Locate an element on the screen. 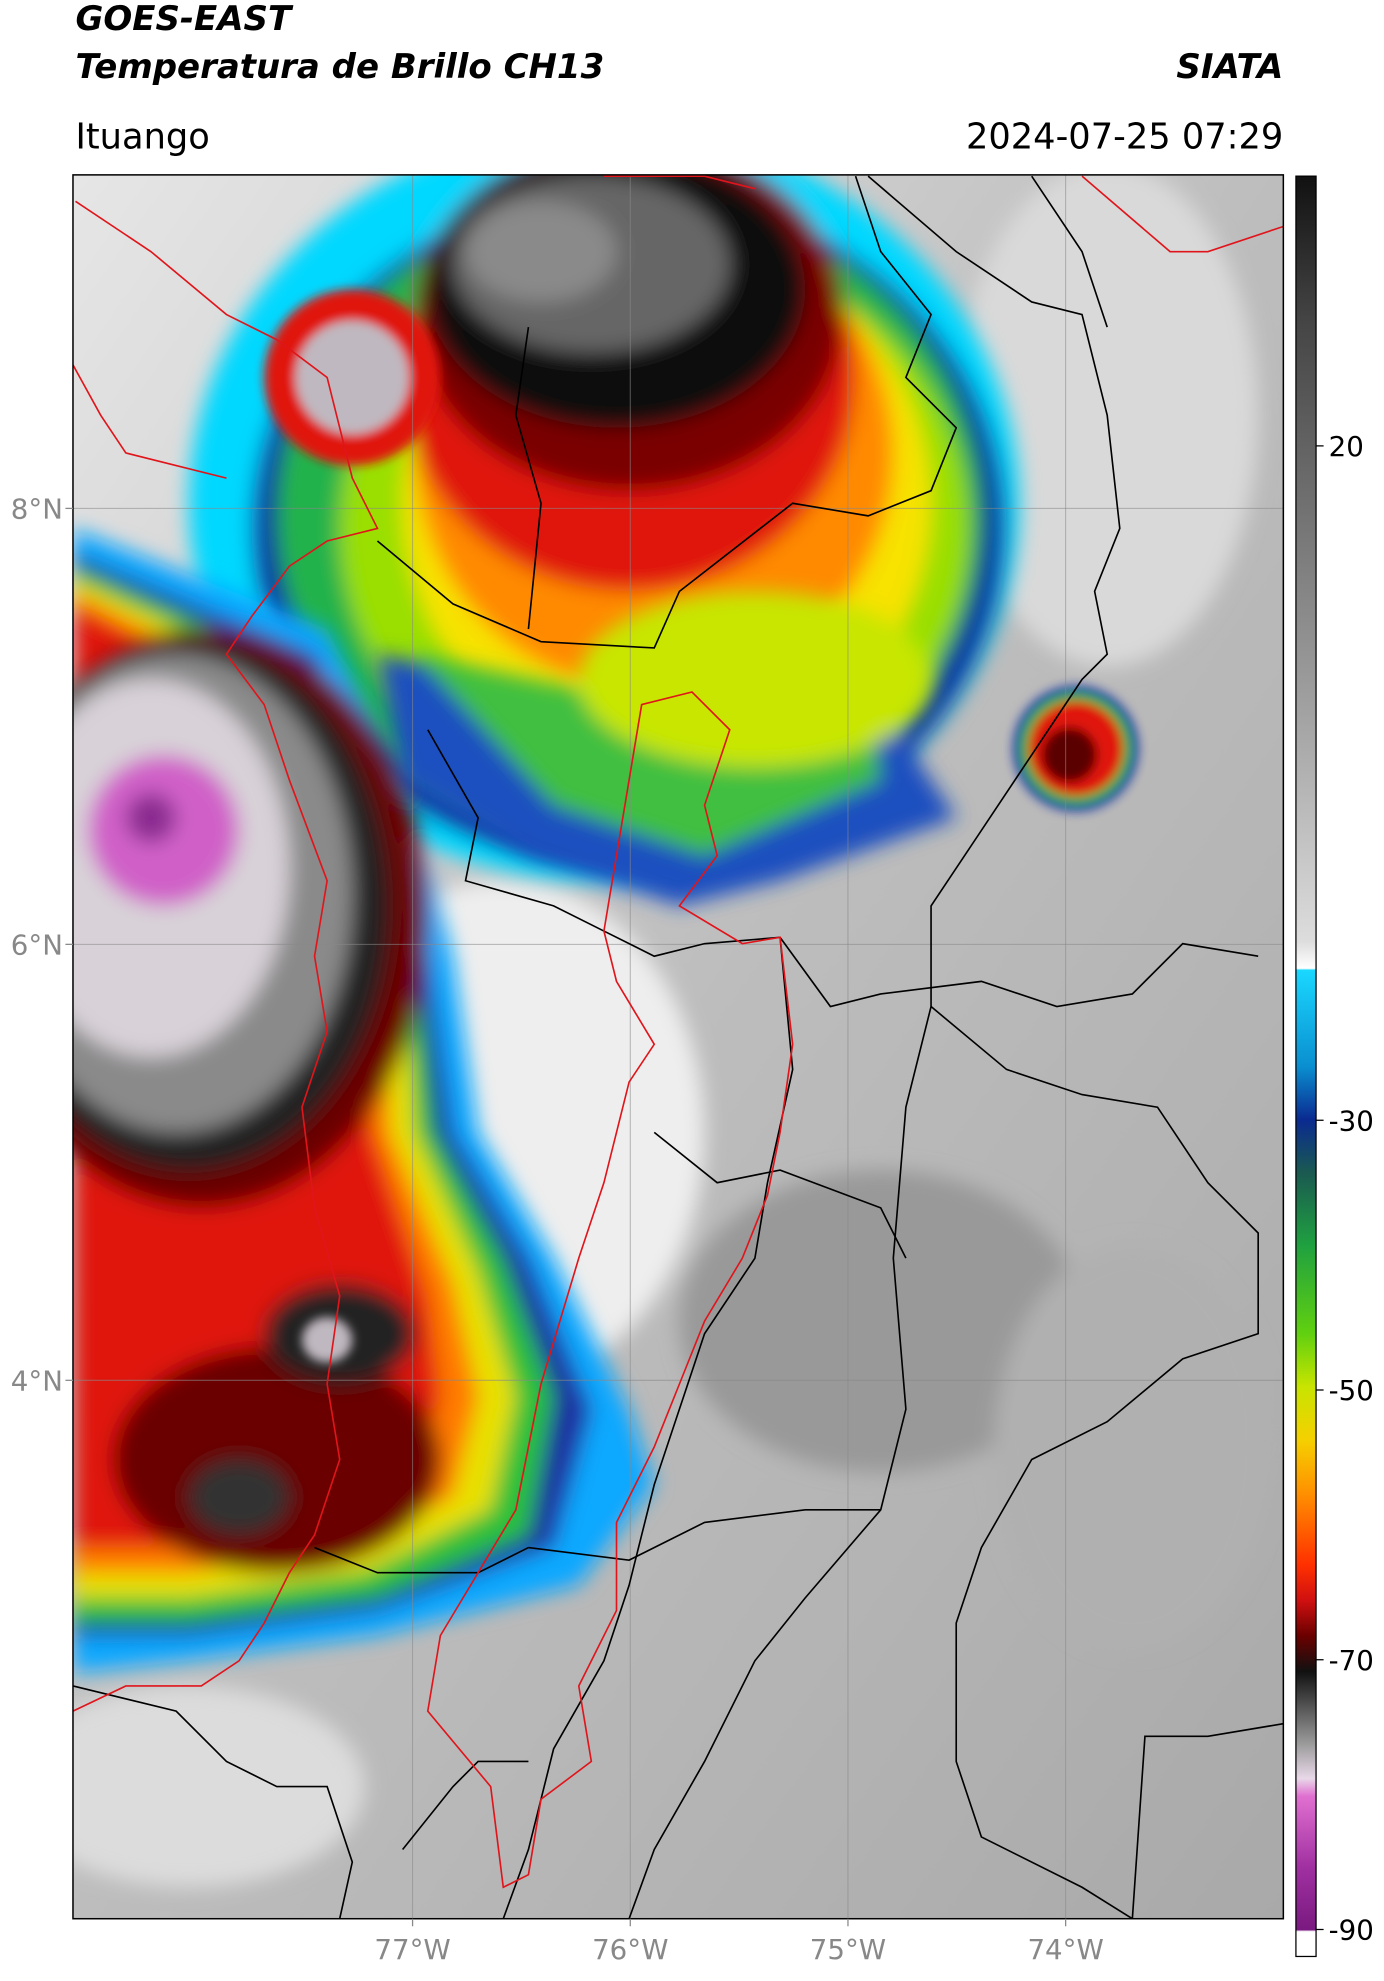  title: GOES-EAST is located at coordinates (184, 19).